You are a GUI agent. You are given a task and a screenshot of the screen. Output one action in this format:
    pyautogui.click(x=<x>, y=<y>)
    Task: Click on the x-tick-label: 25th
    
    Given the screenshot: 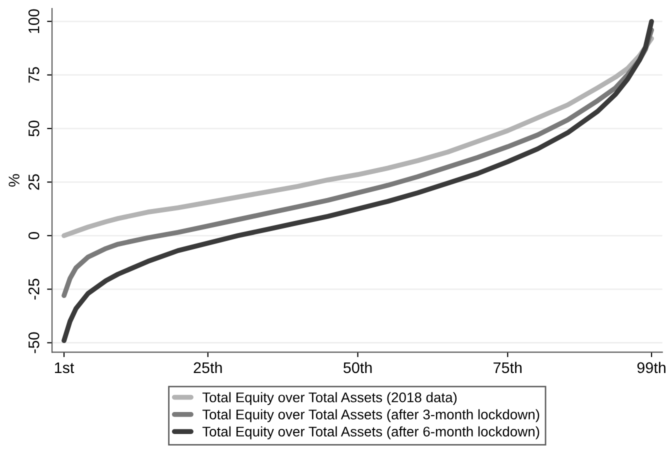 What is the action you would take?
    pyautogui.click(x=208, y=368)
    